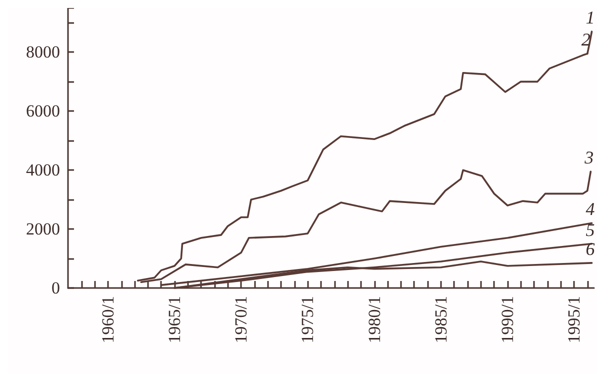 This screenshot has width=605, height=382. What do you see at coordinates (174, 320) in the screenshot?
I see `x-tick-label: 1965/1` at bounding box center [174, 320].